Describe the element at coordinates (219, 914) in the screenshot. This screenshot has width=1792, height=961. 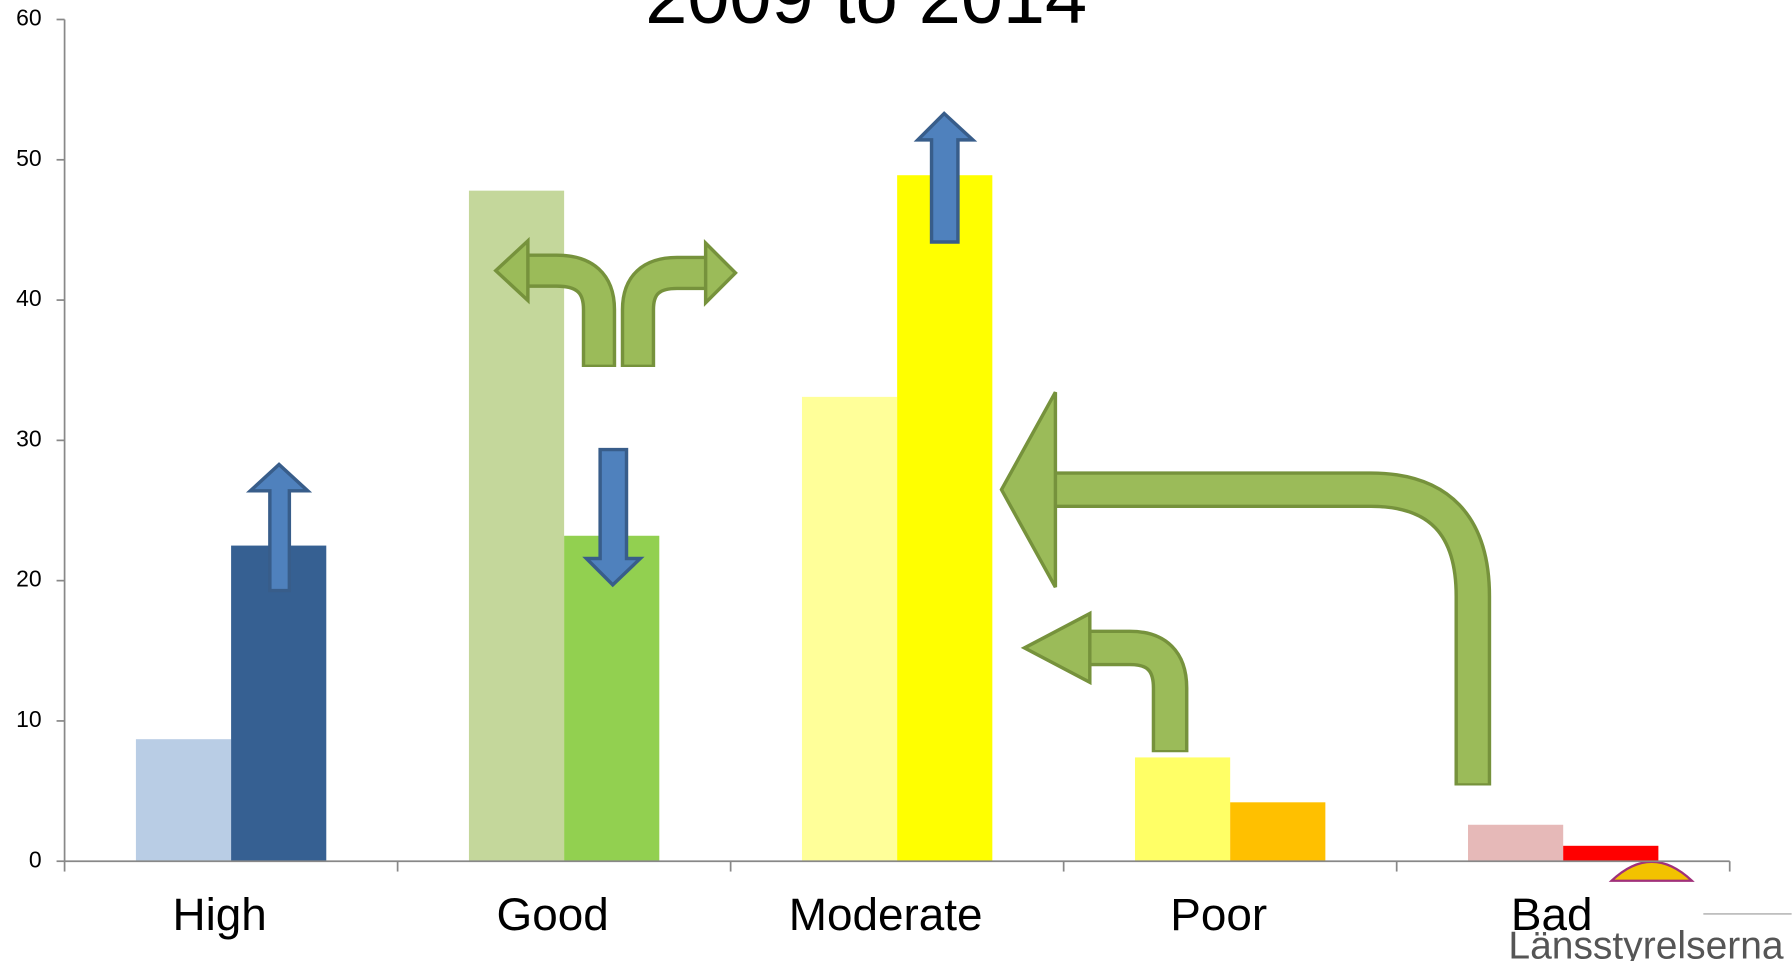
I see `x-tick-label: High` at that location.